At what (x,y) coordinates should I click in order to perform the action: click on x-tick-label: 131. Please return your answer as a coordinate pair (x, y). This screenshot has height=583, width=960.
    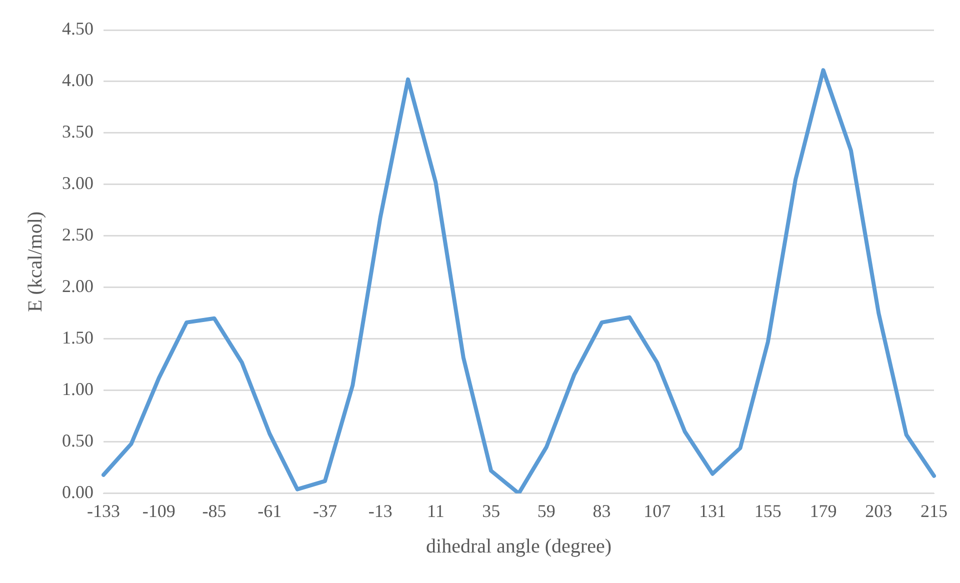
    Looking at the image, I should click on (712, 510).